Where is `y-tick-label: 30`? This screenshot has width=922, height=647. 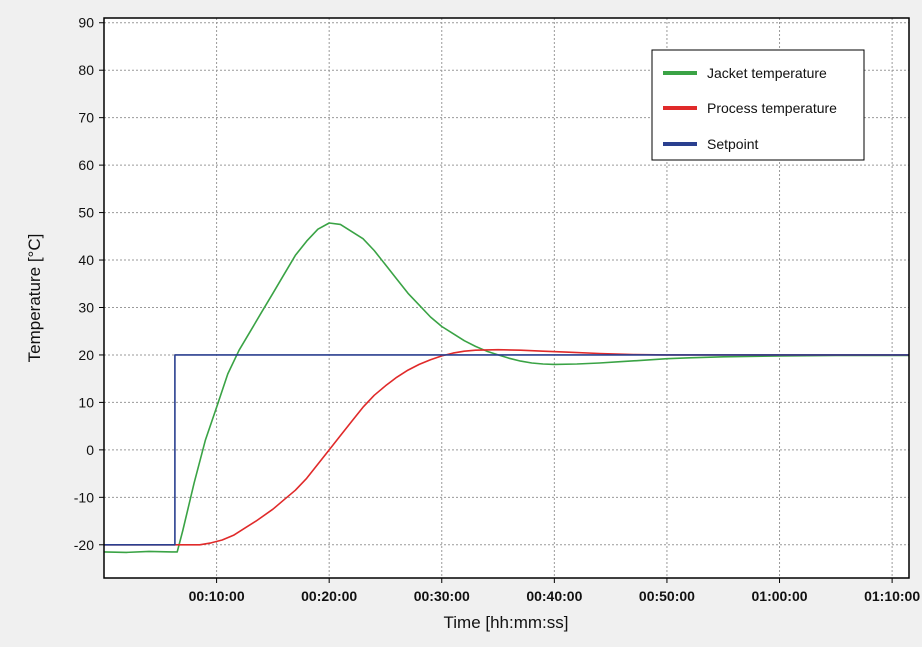 y-tick-label: 30 is located at coordinates (86, 307).